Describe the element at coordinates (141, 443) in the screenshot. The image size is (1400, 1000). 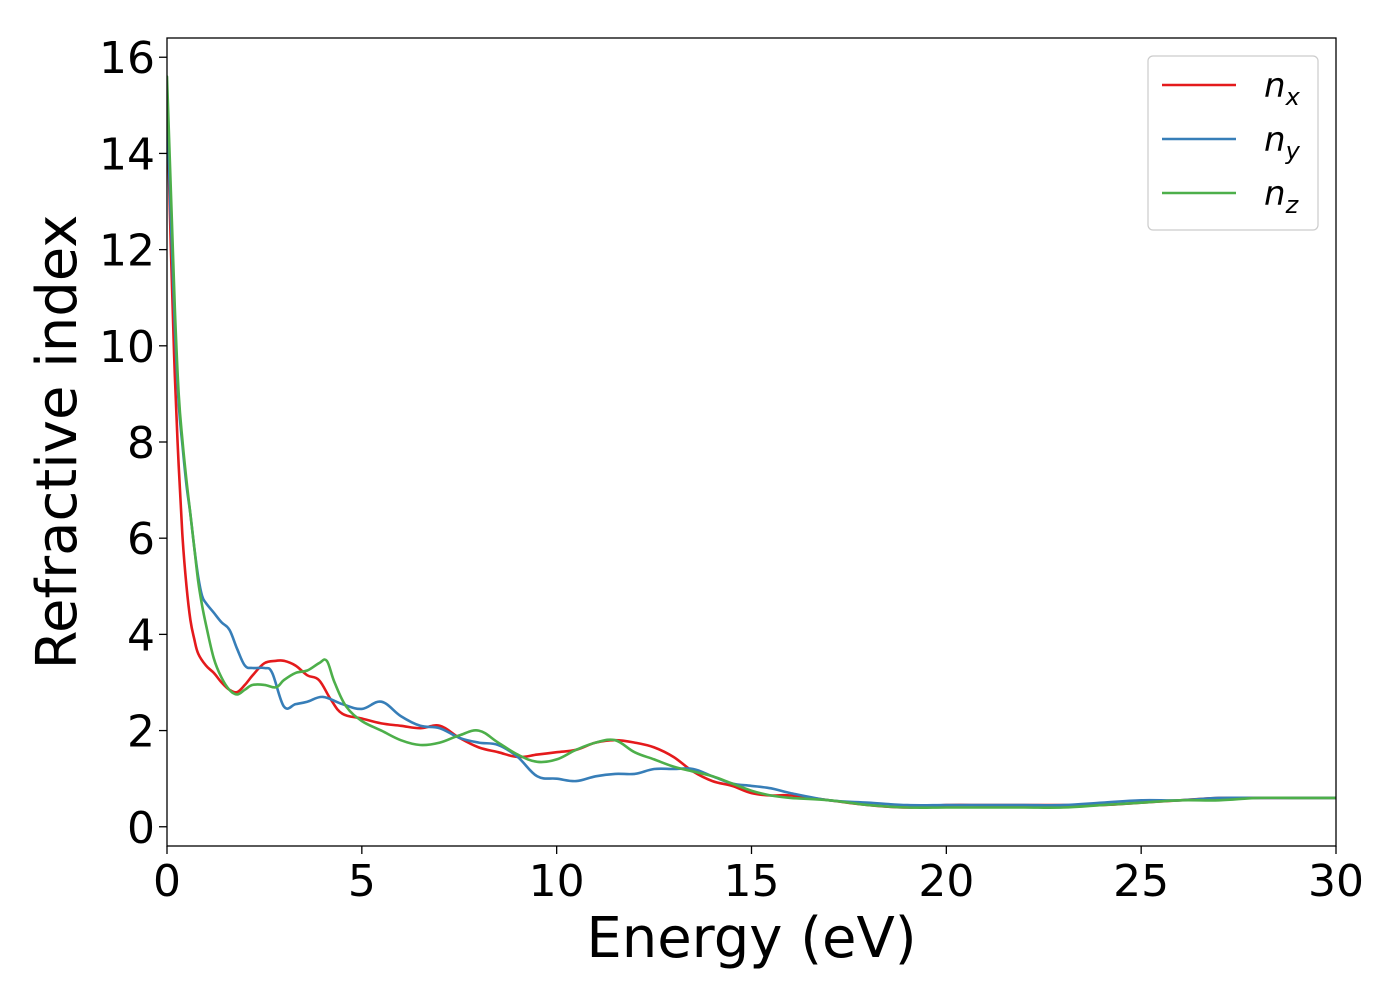
I see `y-tick-label: 8` at that location.